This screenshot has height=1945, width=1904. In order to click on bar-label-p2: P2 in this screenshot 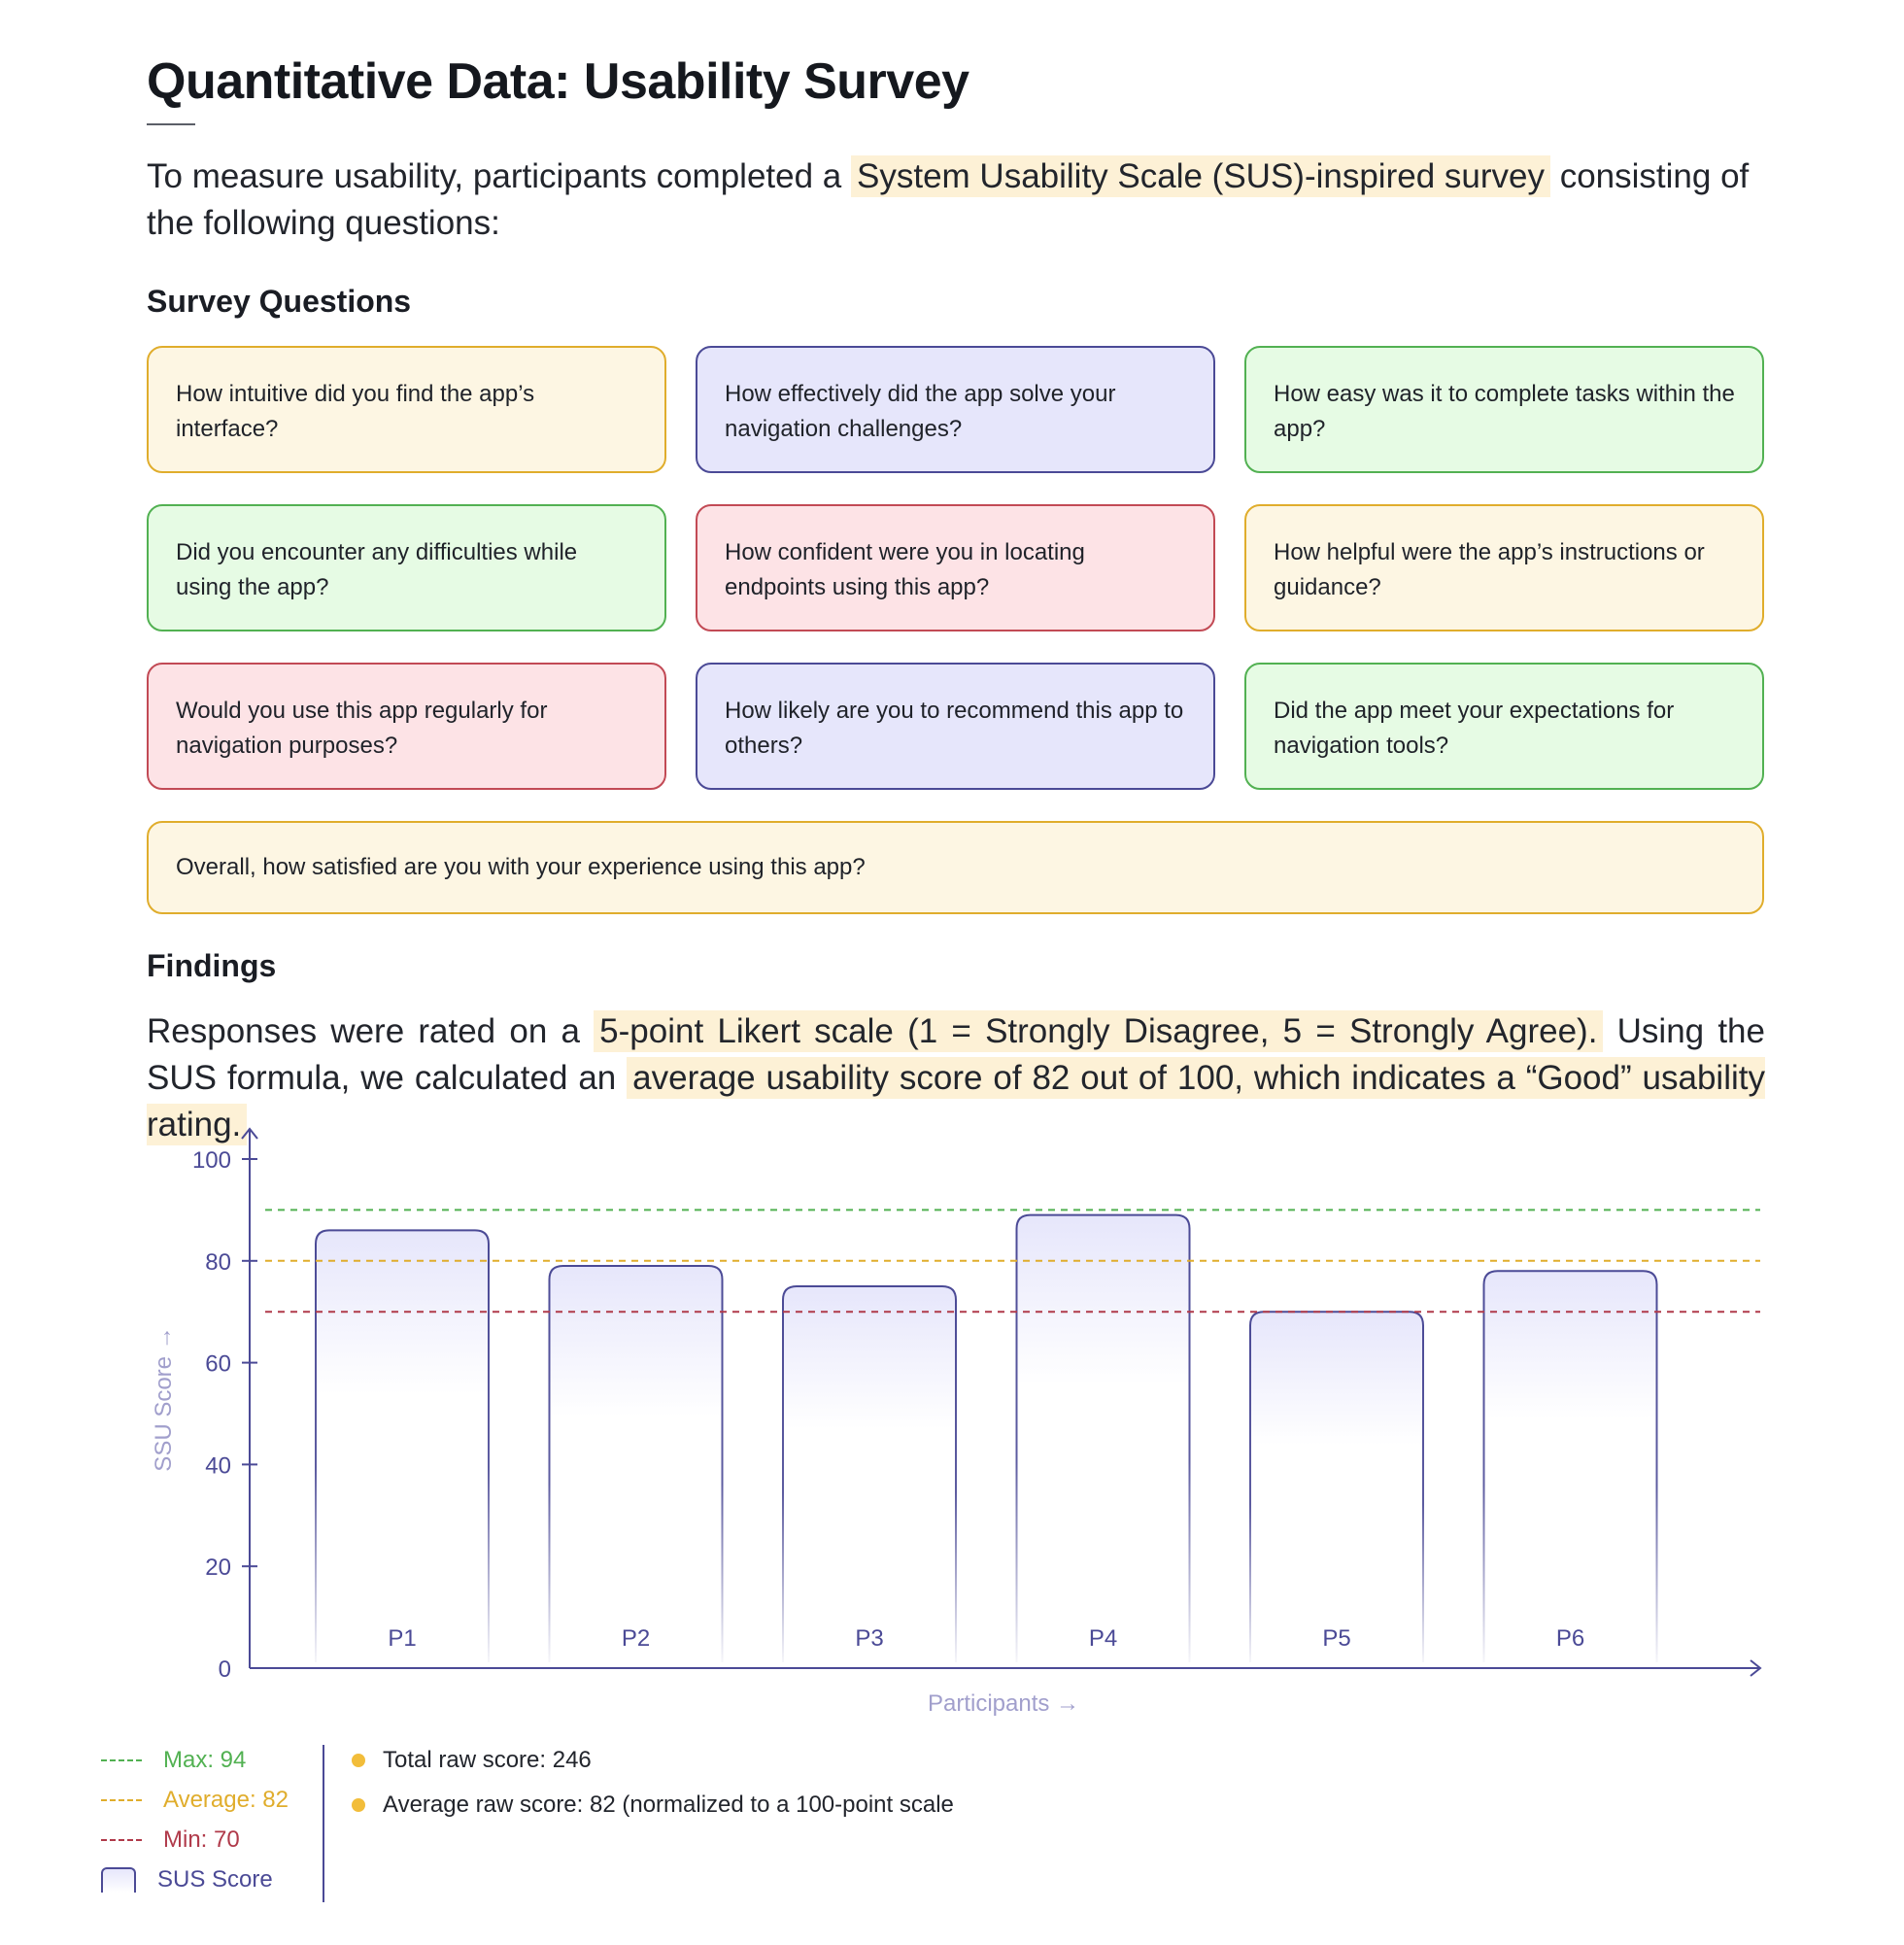, I will do `click(636, 1638)`.